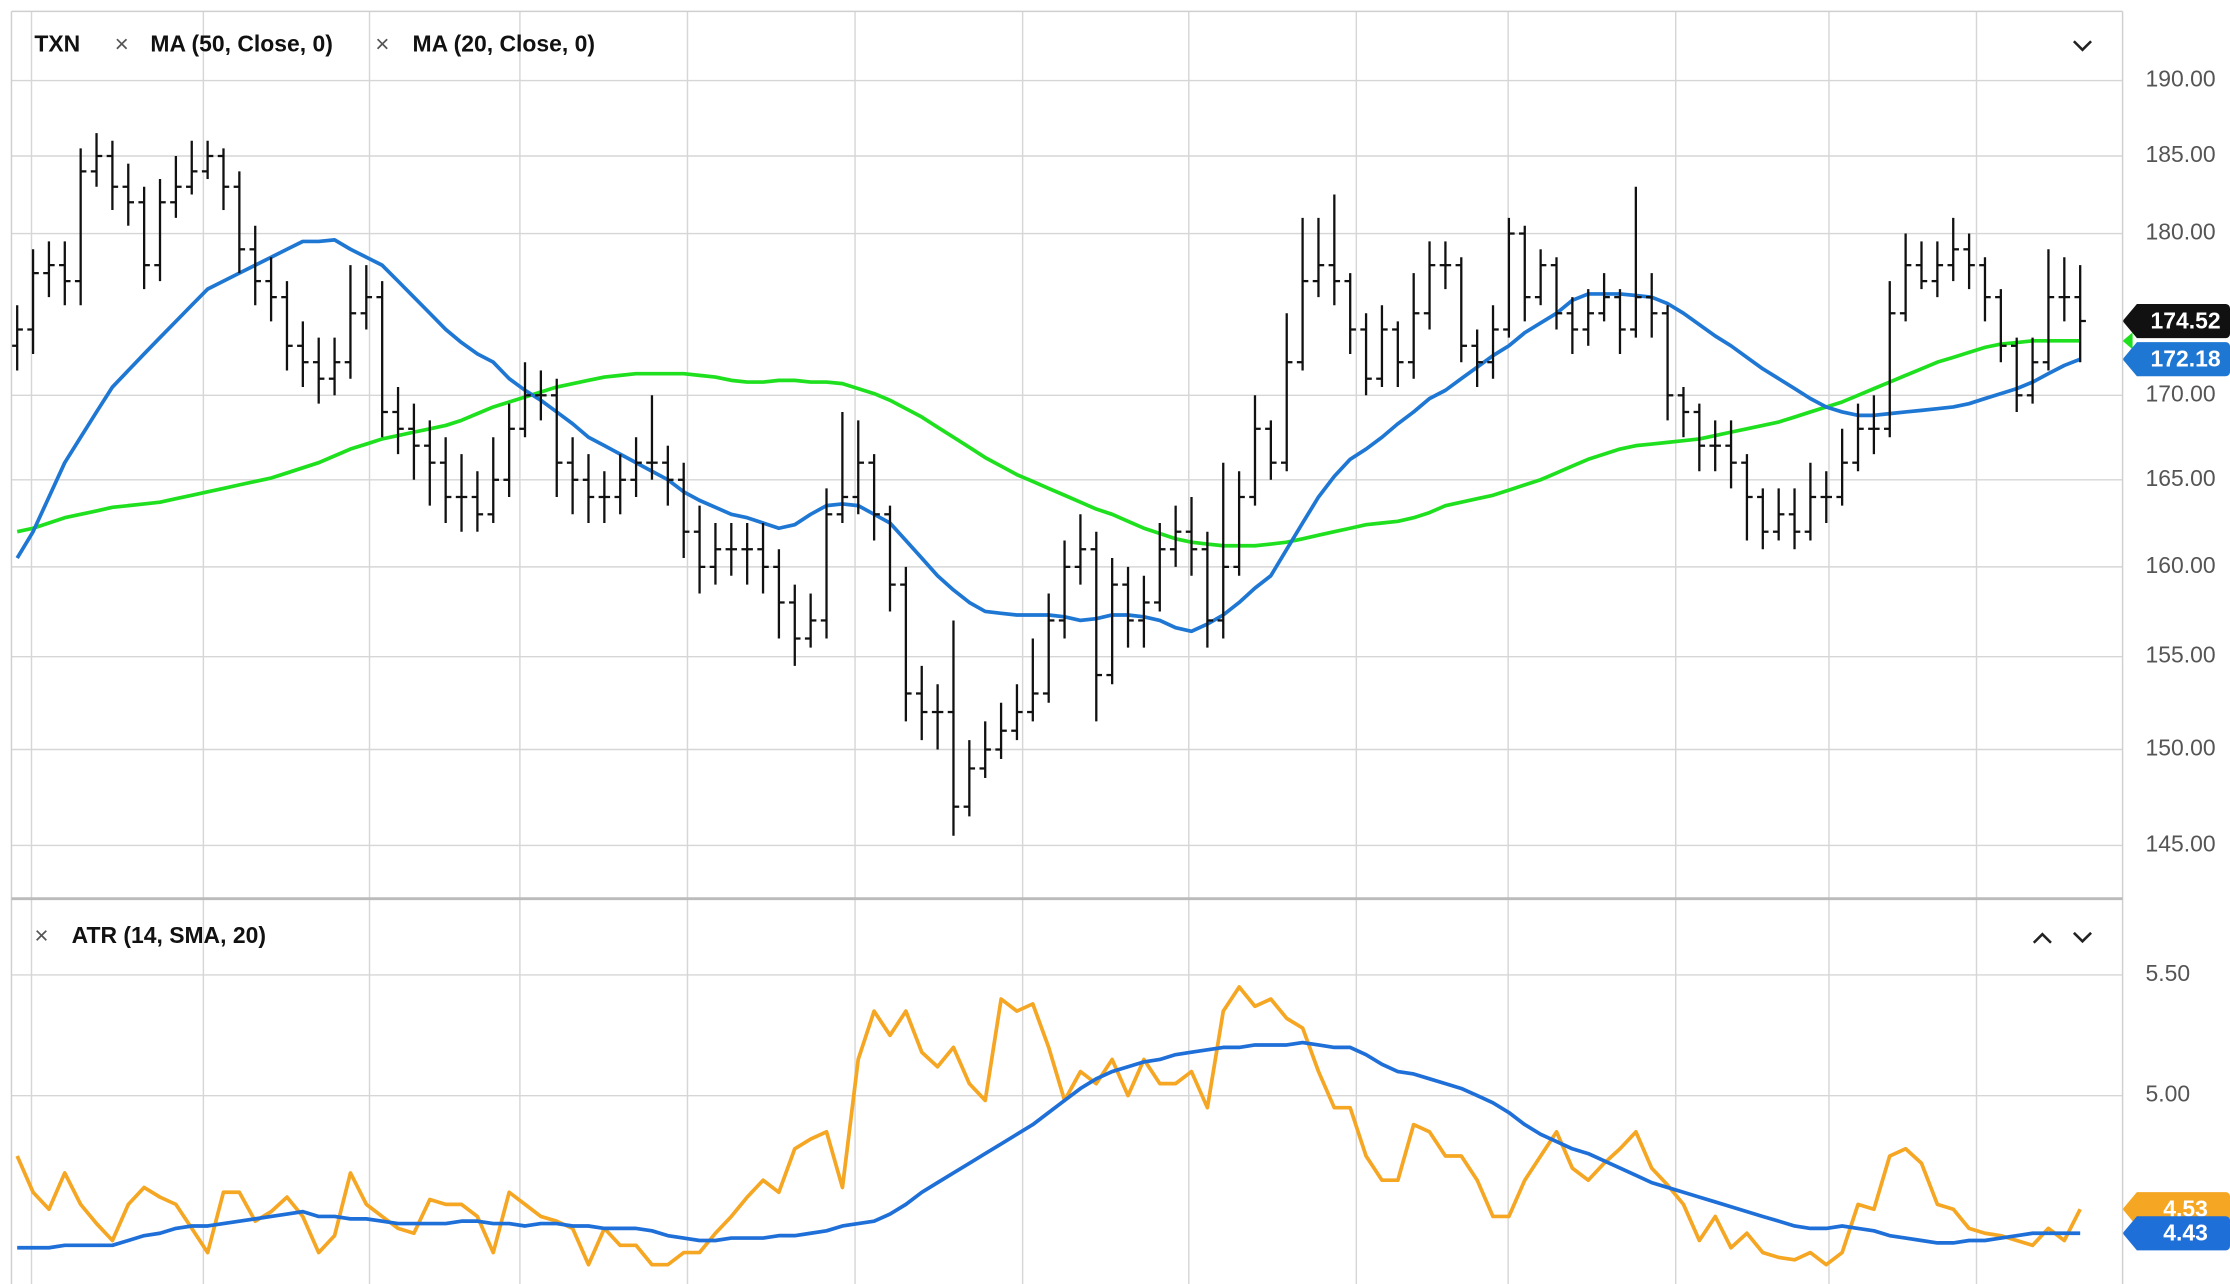 This screenshot has height=1284, width=2230. What do you see at coordinates (2167, 973) in the screenshot?
I see `y-tick-label: 5.50` at bounding box center [2167, 973].